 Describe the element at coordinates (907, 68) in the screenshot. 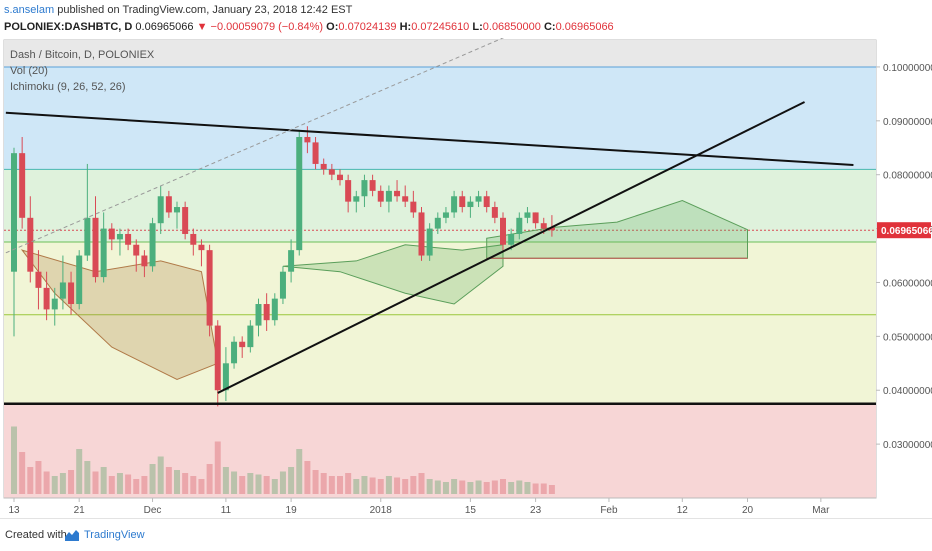

I see `y-tick-label: 0.10000000` at that location.